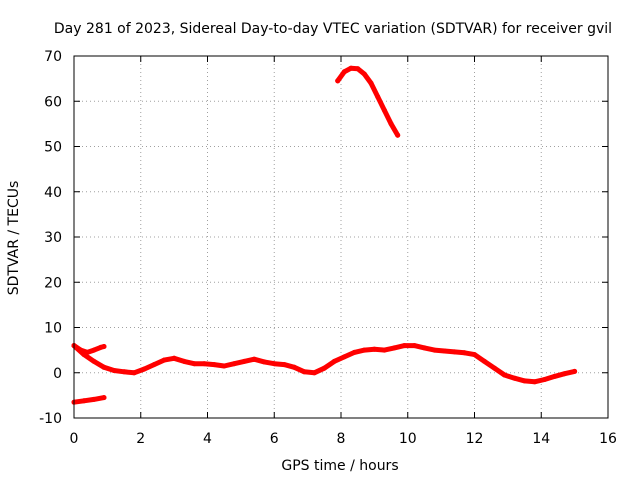 This screenshot has width=640, height=480. Describe the element at coordinates (53, 329) in the screenshot. I see `y-tick-label: 10` at that location.